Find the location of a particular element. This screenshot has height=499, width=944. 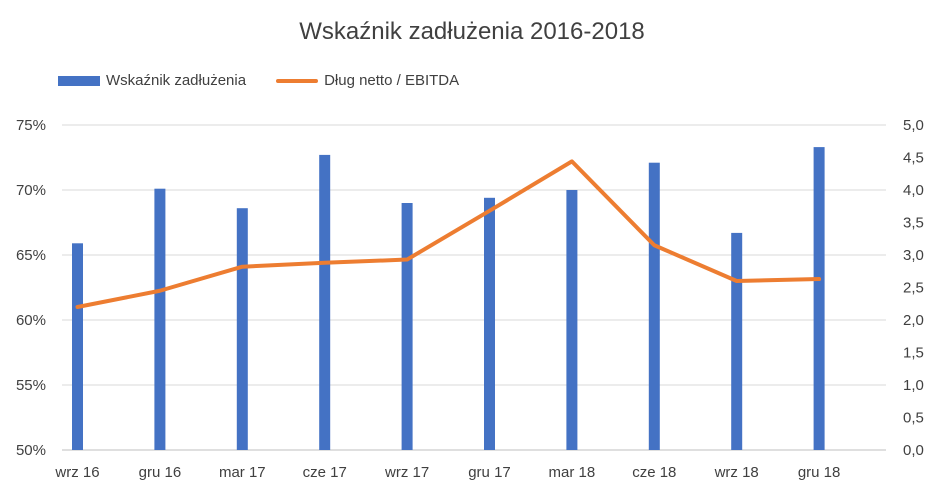

legend-label-line: Dług netto / EBITDA is located at coordinates (392, 80).